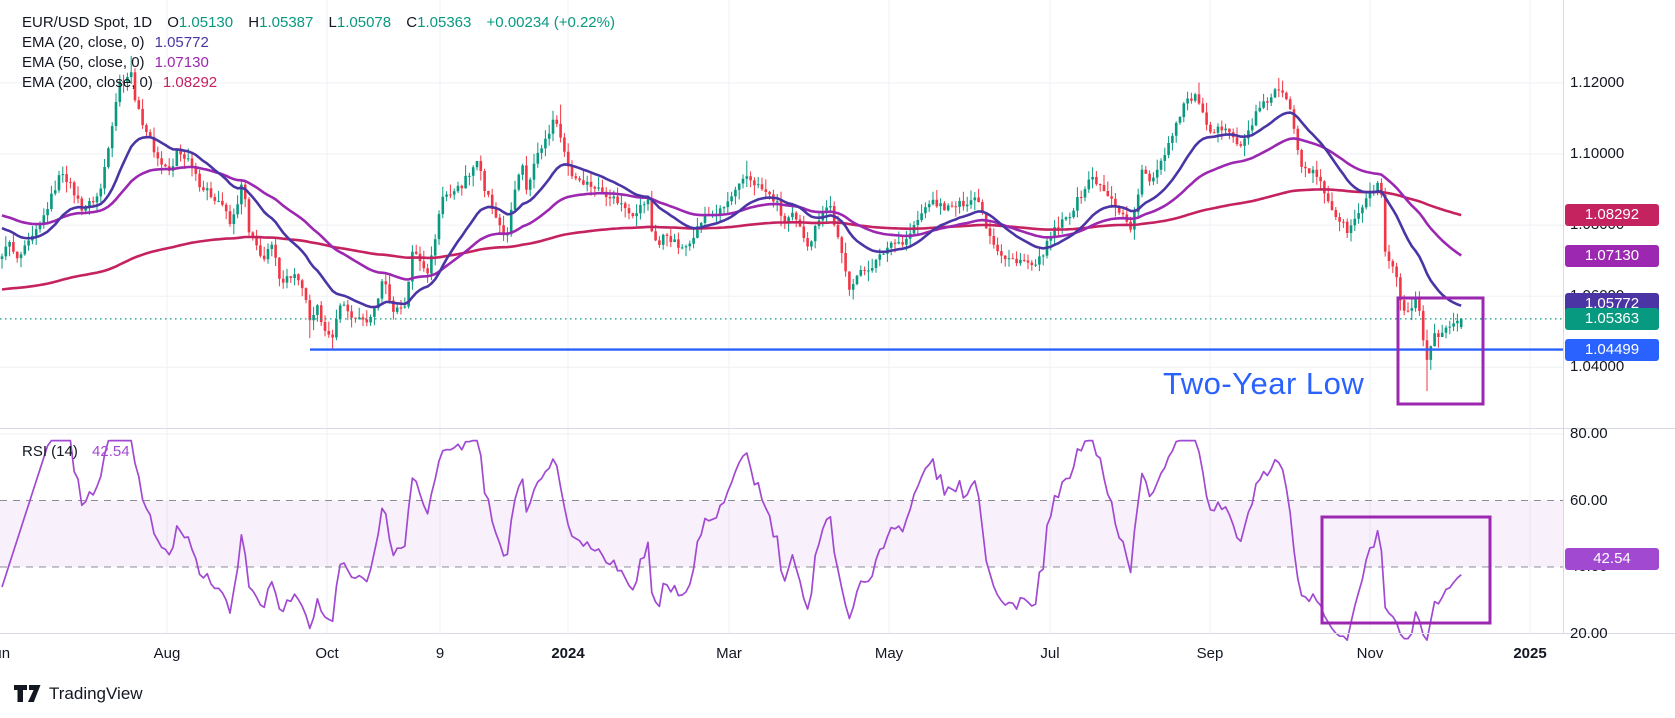  I want to click on time-tick-2025: 2025, so click(1530, 653).